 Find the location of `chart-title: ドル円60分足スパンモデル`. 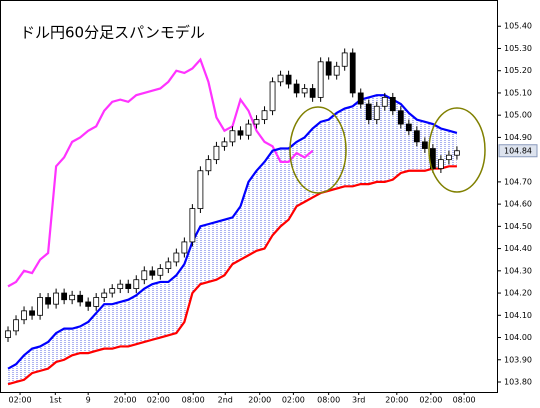

chart-title: ドル円60分足スパンモデル is located at coordinates (112, 33).